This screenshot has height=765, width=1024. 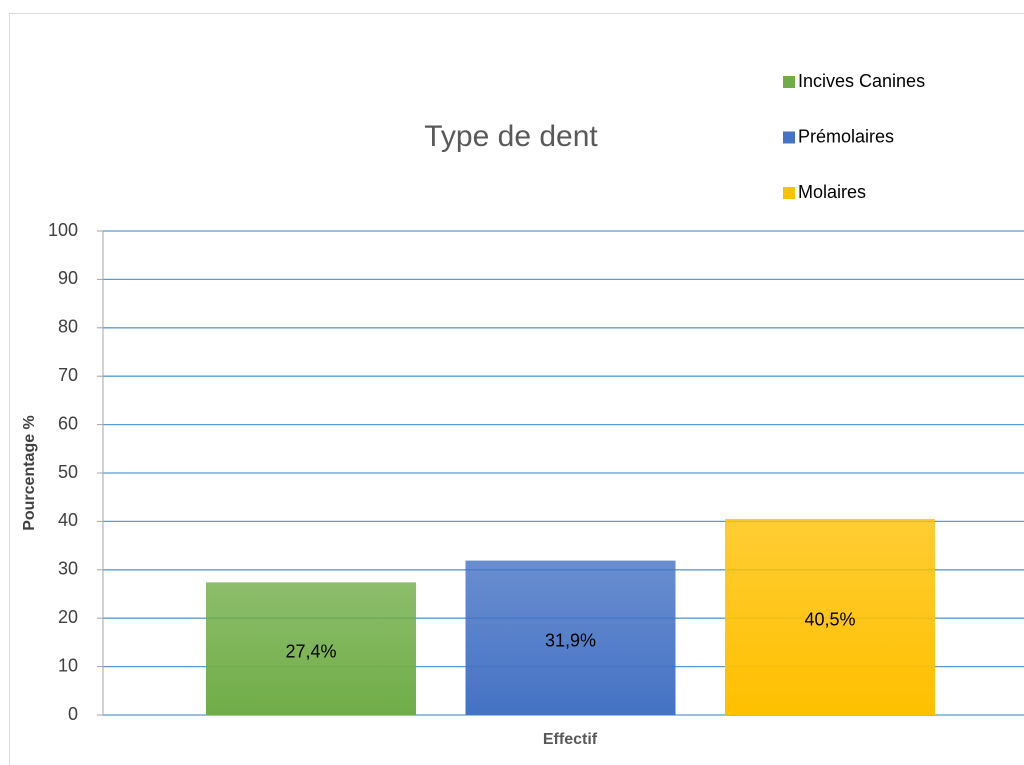 What do you see at coordinates (68, 278) in the screenshot?
I see `y-tick-label: 90` at bounding box center [68, 278].